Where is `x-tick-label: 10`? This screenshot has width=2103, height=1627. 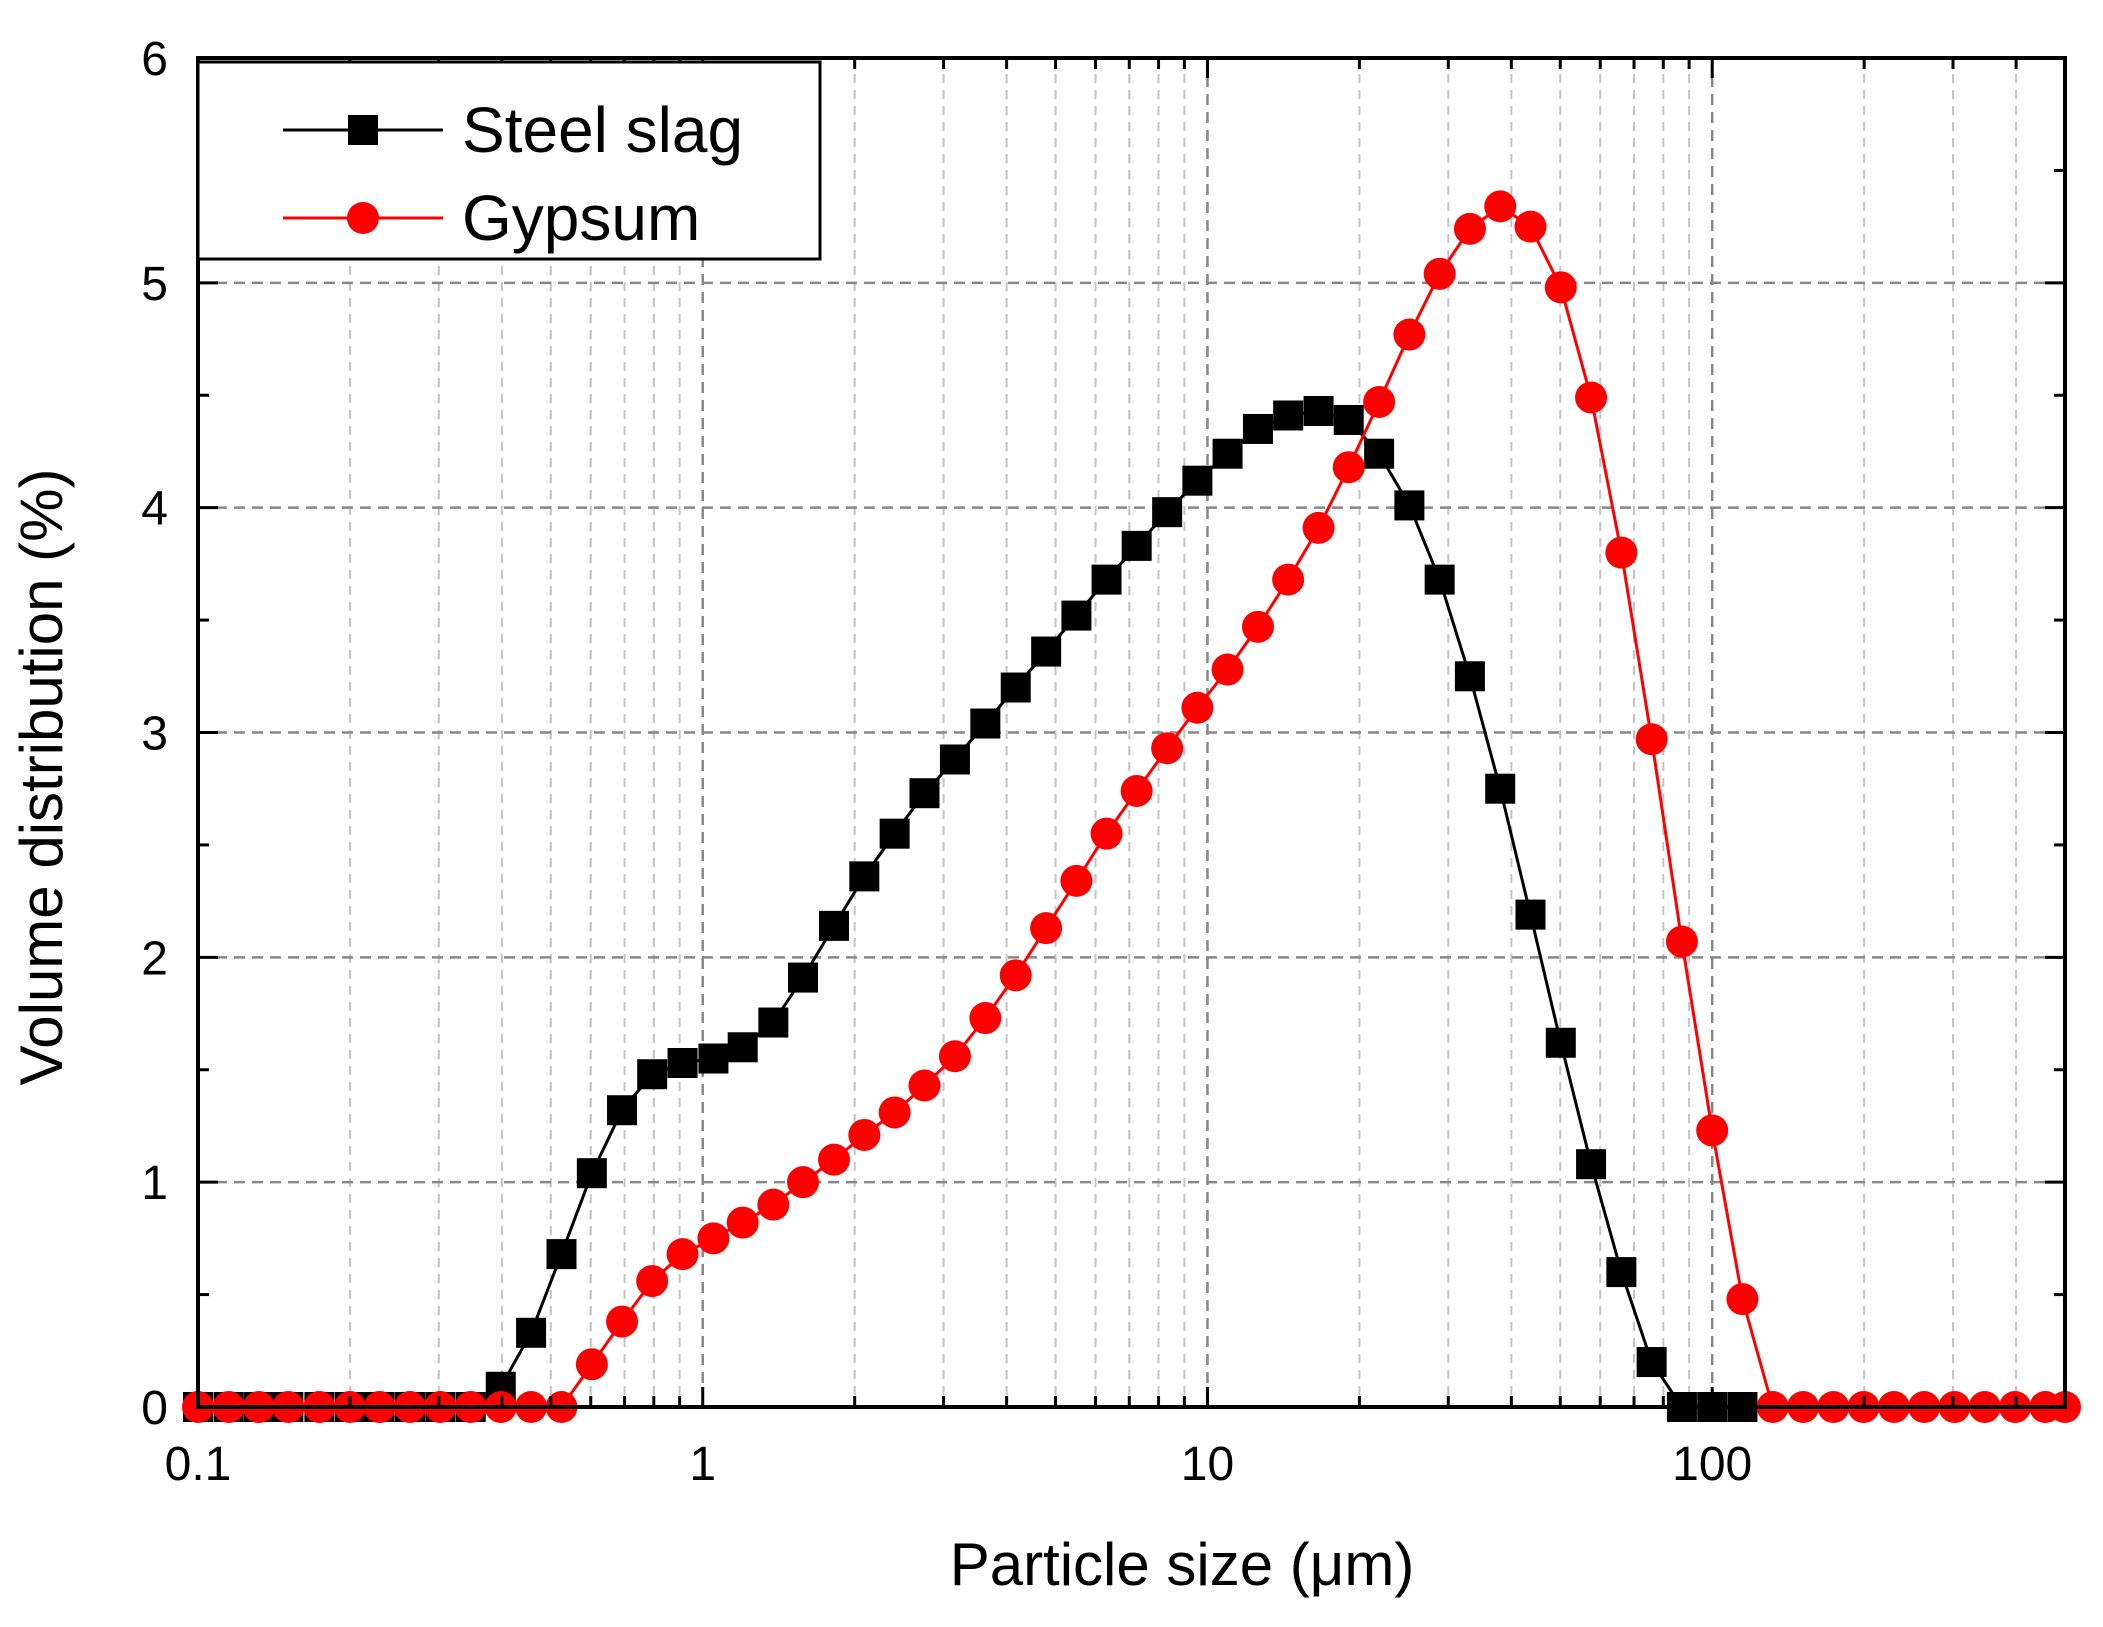
x-tick-label: 10 is located at coordinates (1207, 1464).